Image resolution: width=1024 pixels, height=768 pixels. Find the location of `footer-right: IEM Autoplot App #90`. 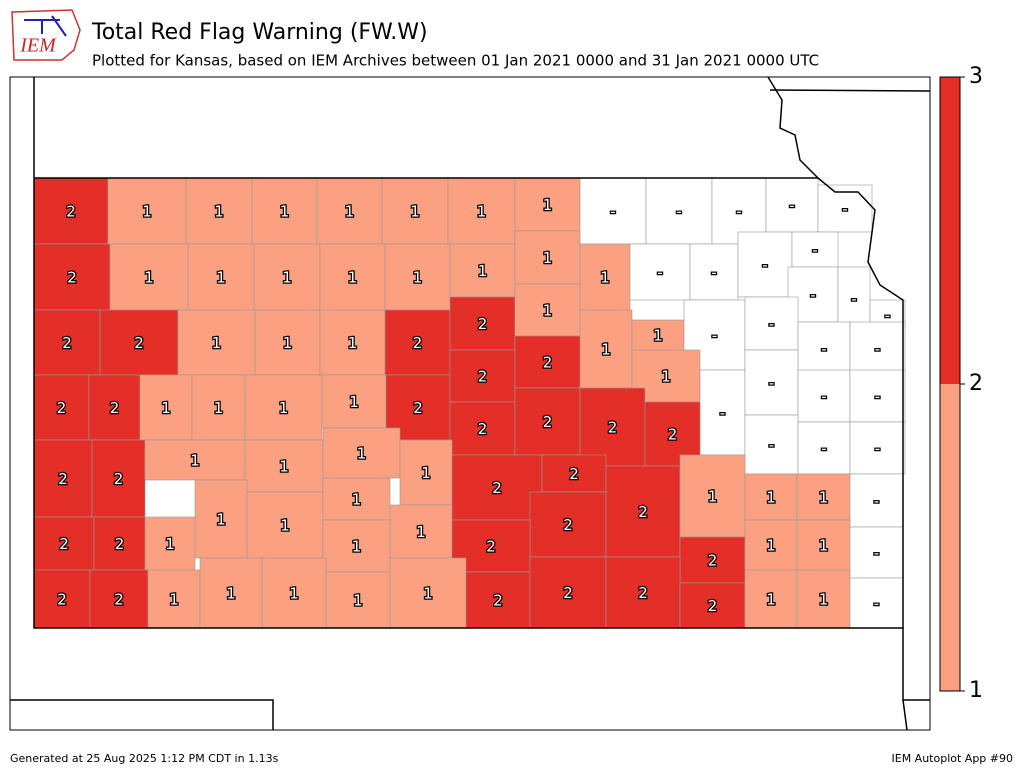

footer-right: IEM Autoplot App #90 is located at coordinates (953, 758).